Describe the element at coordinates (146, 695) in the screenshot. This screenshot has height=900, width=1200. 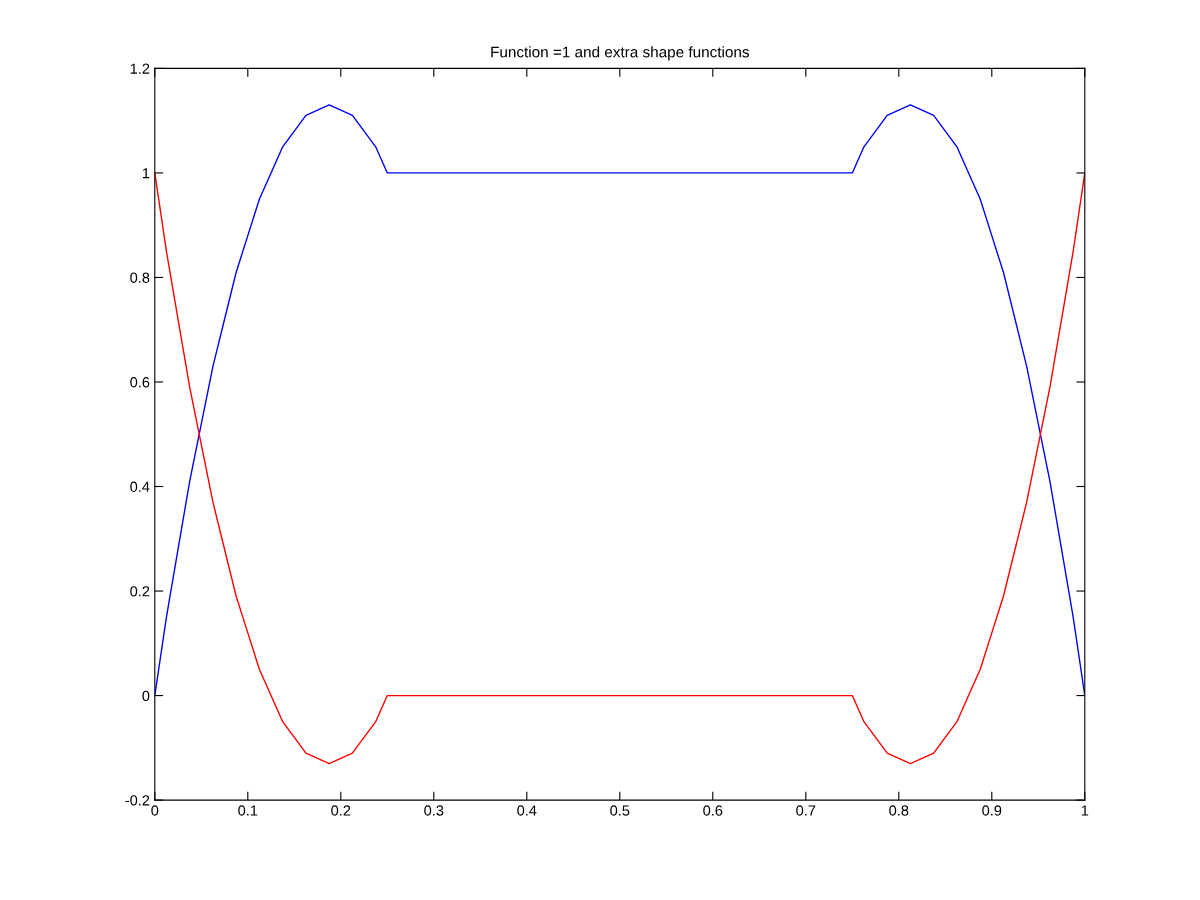
I see `y-tick-label: 0` at that location.